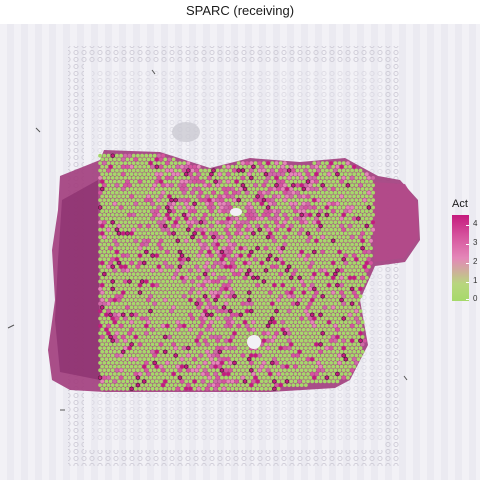 The width and height of the screenshot is (480, 480). I want to click on legend-tick-label: 1, so click(475, 280).